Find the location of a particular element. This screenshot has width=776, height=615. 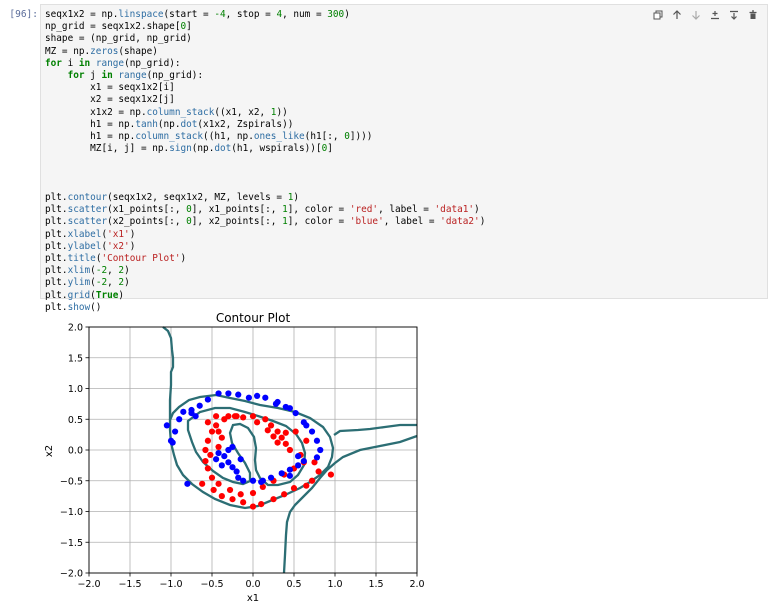

contour-lines is located at coordinates (290, 450).